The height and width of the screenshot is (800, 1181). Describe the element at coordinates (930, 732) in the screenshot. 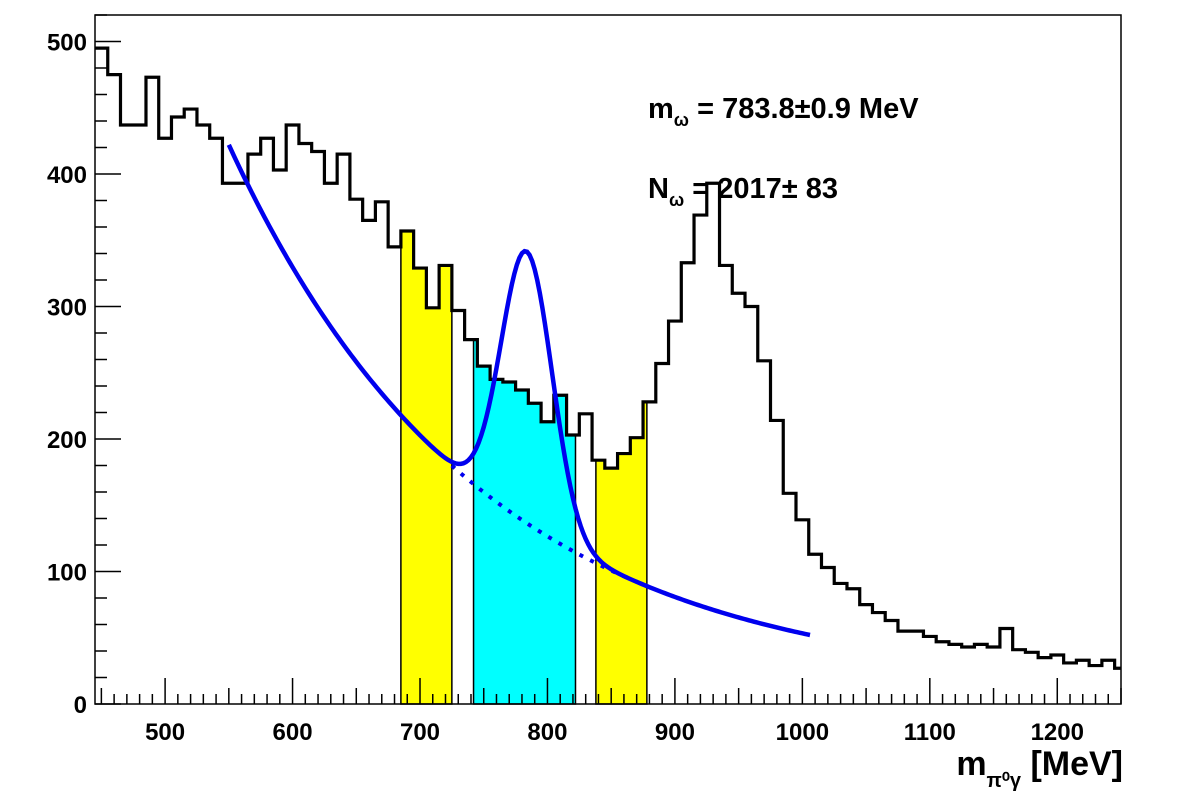

I see `x-tick-label: 1100` at that location.